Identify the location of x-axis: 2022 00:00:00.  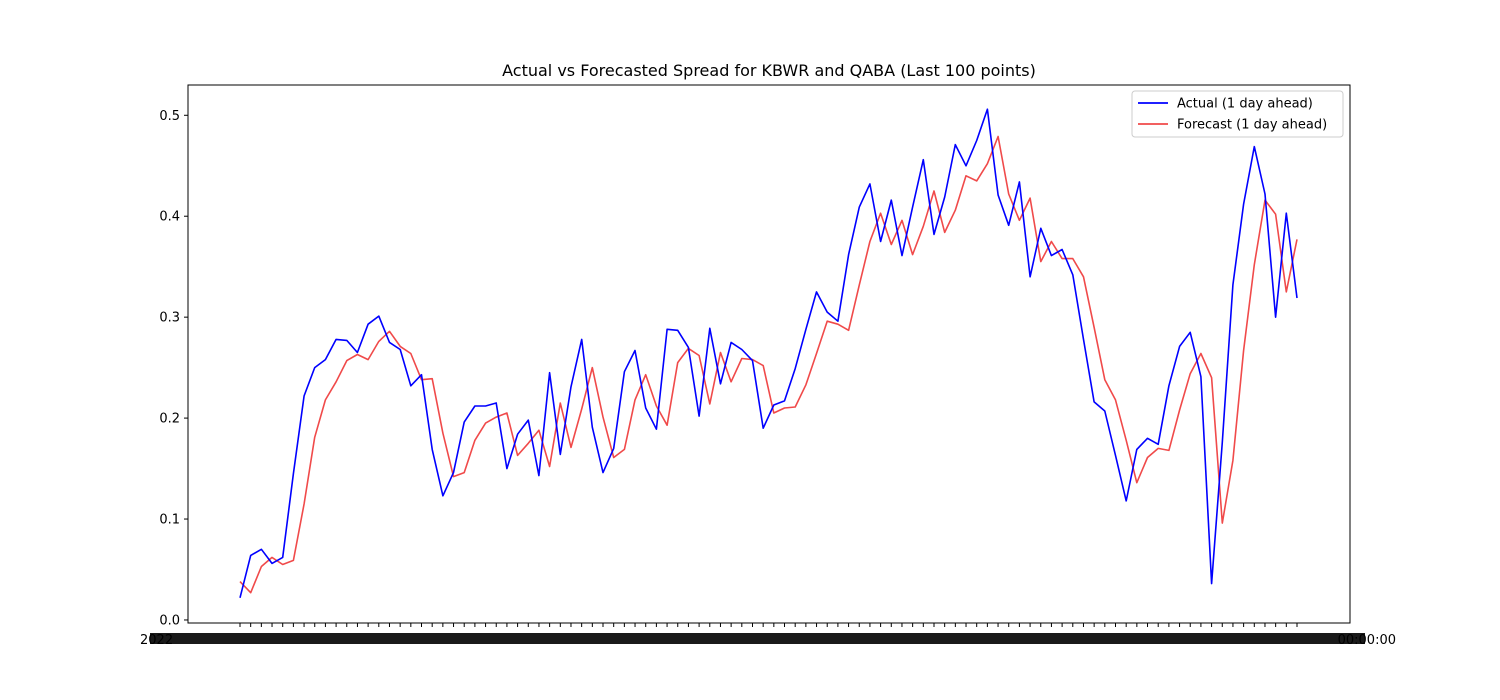
(768, 635).